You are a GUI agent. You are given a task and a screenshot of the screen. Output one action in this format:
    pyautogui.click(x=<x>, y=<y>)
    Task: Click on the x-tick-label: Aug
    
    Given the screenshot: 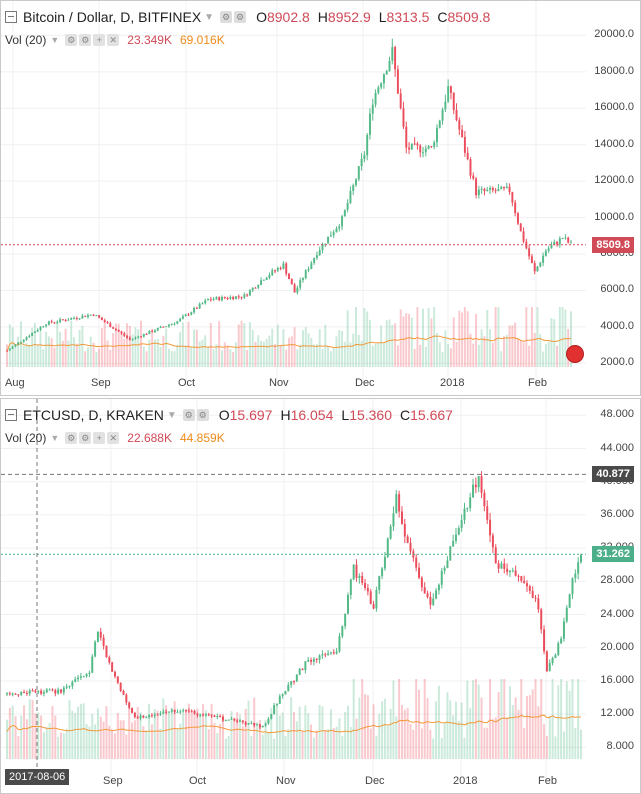 What is the action you would take?
    pyautogui.click(x=15, y=383)
    